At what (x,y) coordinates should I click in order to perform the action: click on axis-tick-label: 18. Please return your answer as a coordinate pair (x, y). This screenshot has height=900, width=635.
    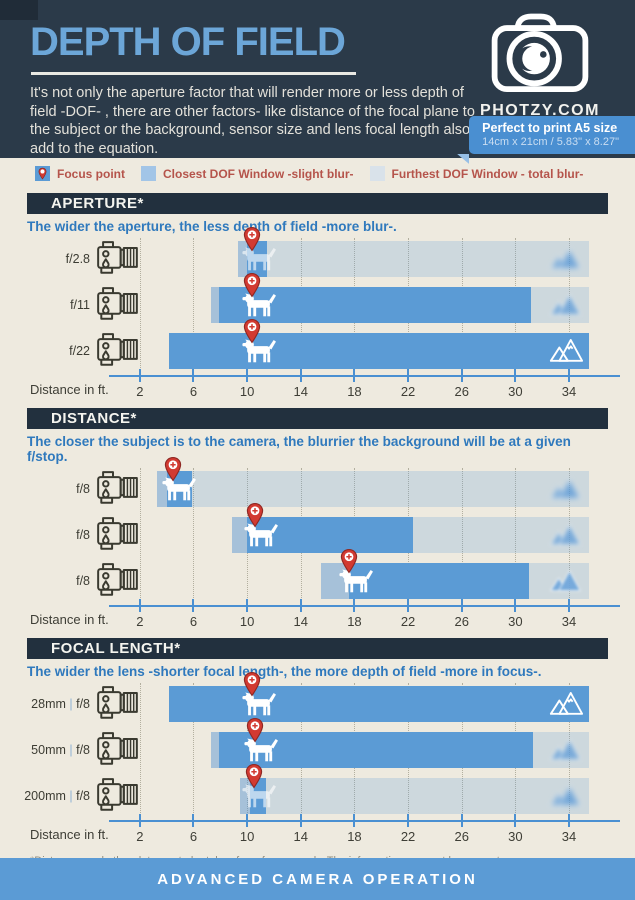
    Looking at the image, I should click on (354, 621).